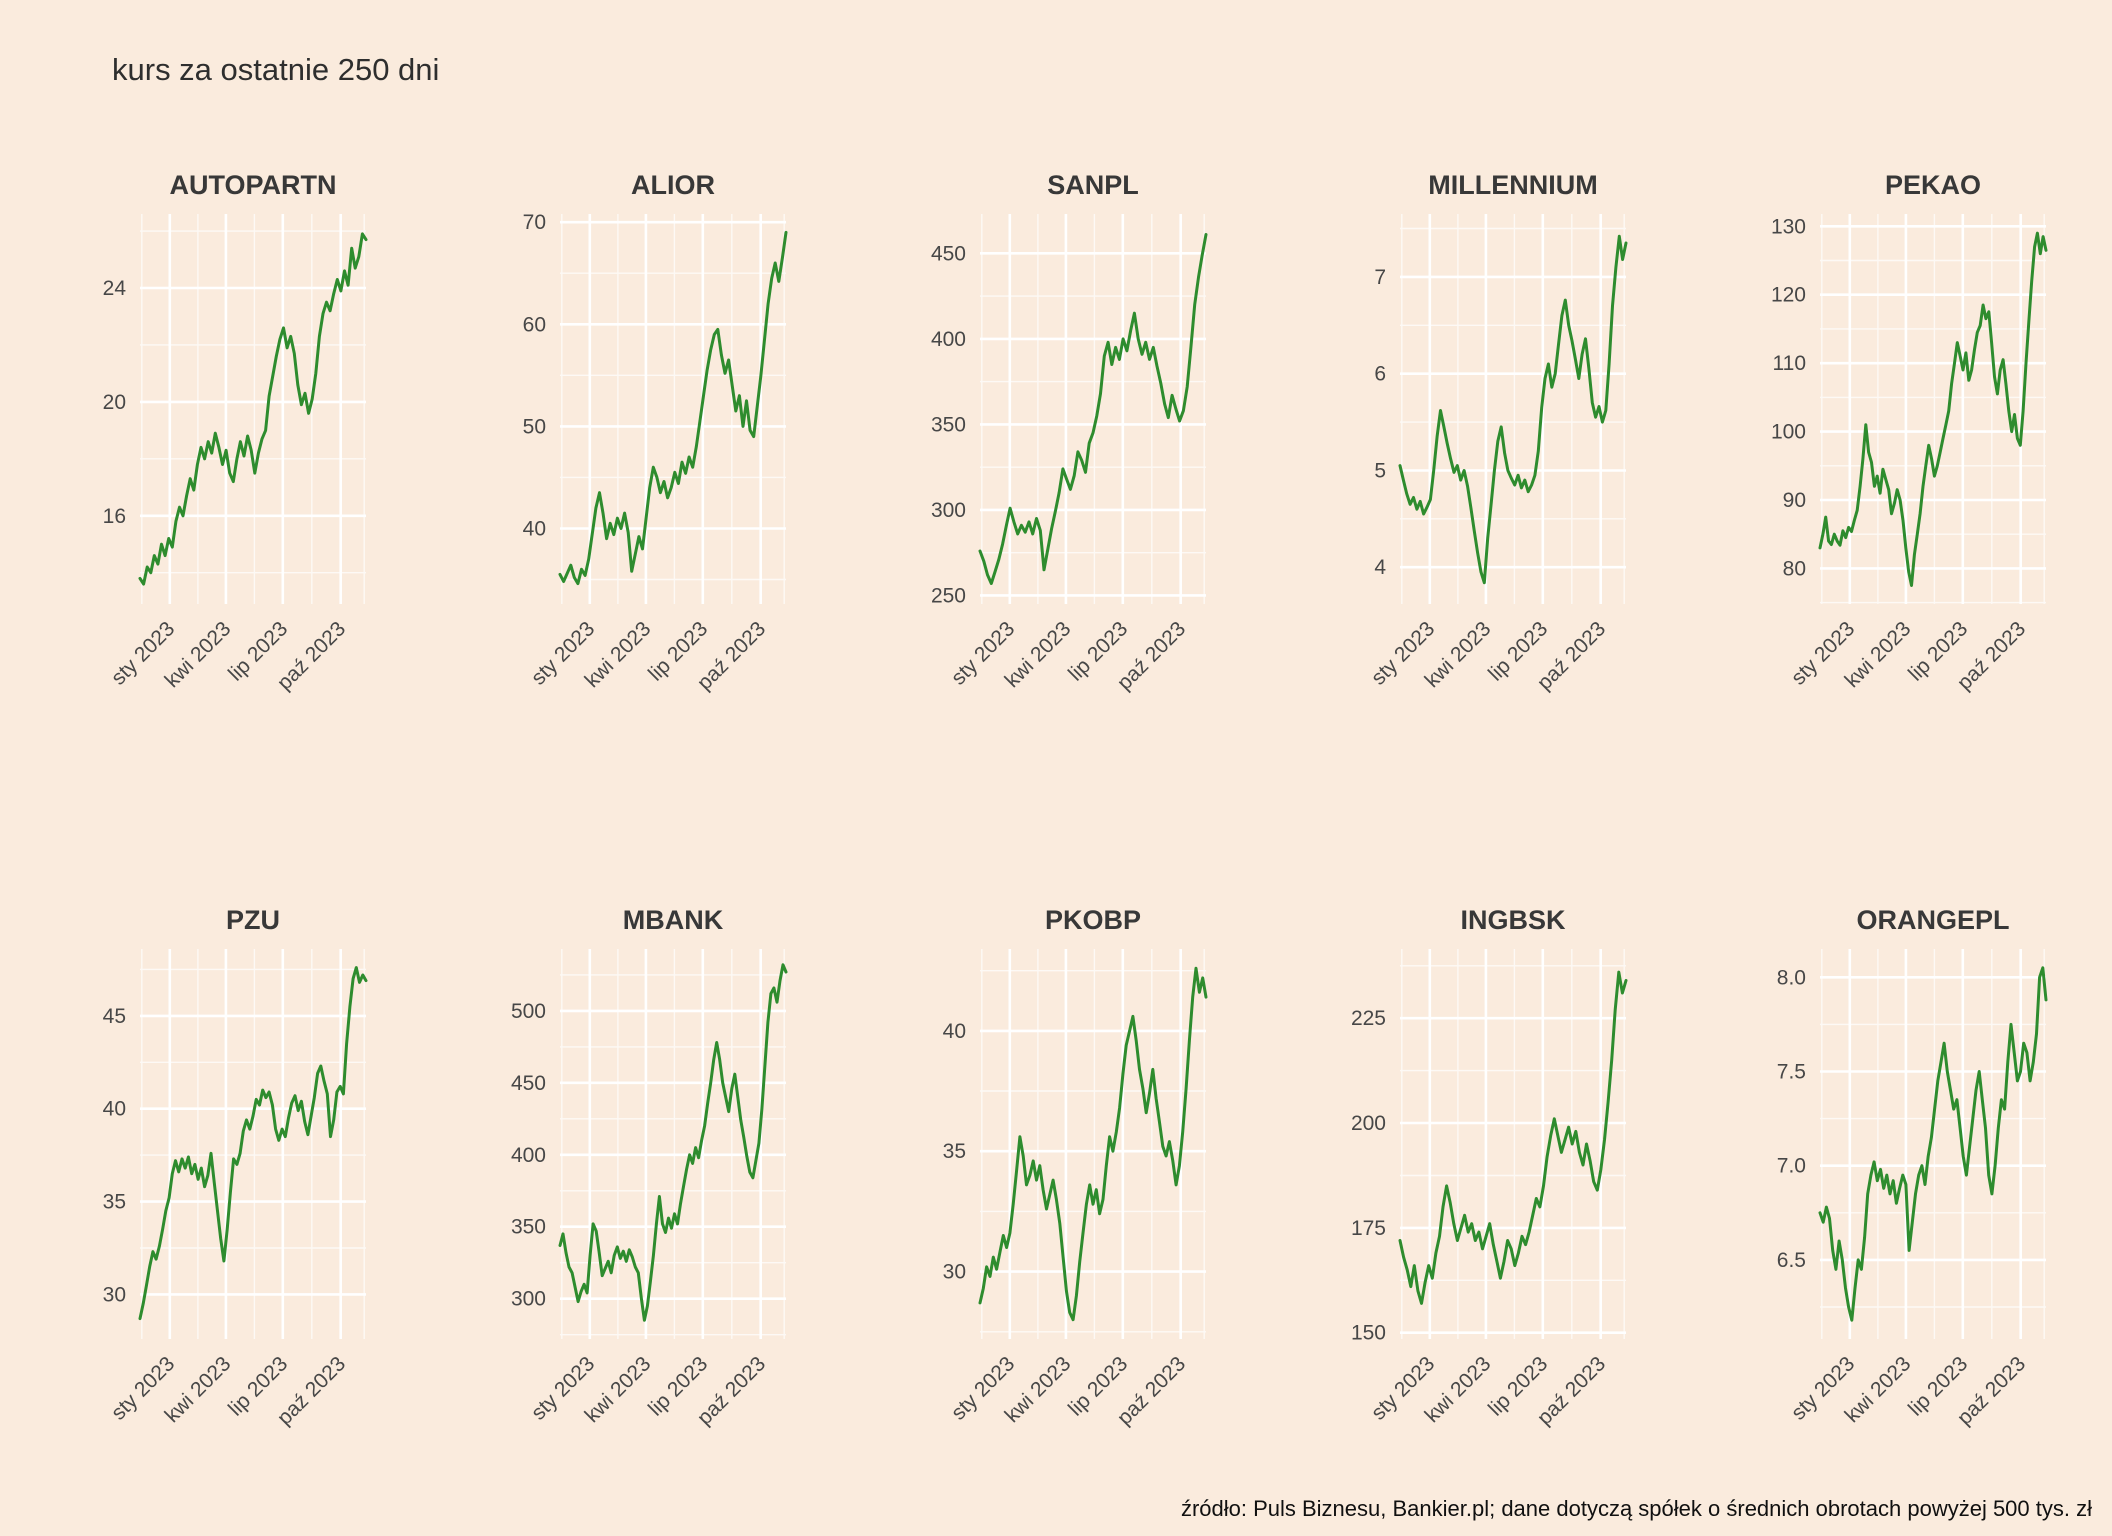  What do you see at coordinates (253, 185) in the screenshot?
I see `panel-title: AUTOPARTN` at bounding box center [253, 185].